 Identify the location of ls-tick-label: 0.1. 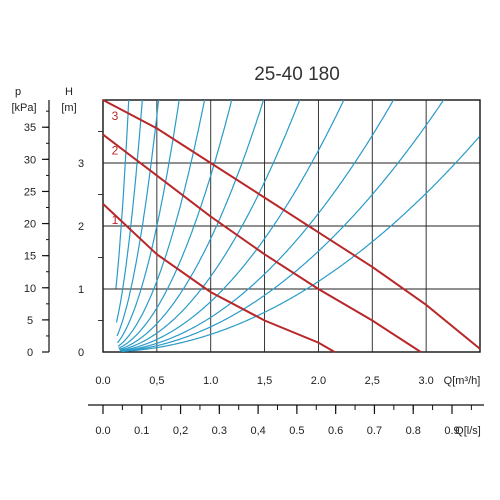
(141, 431).